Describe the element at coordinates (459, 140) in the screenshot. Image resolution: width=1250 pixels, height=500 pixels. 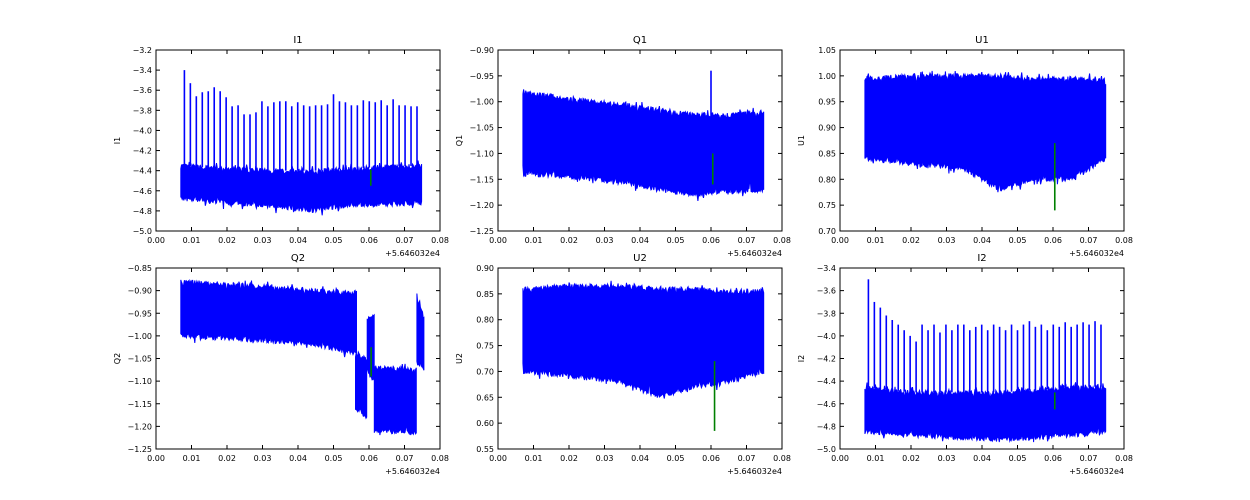
I see `y-axis-label: Q1` at that location.